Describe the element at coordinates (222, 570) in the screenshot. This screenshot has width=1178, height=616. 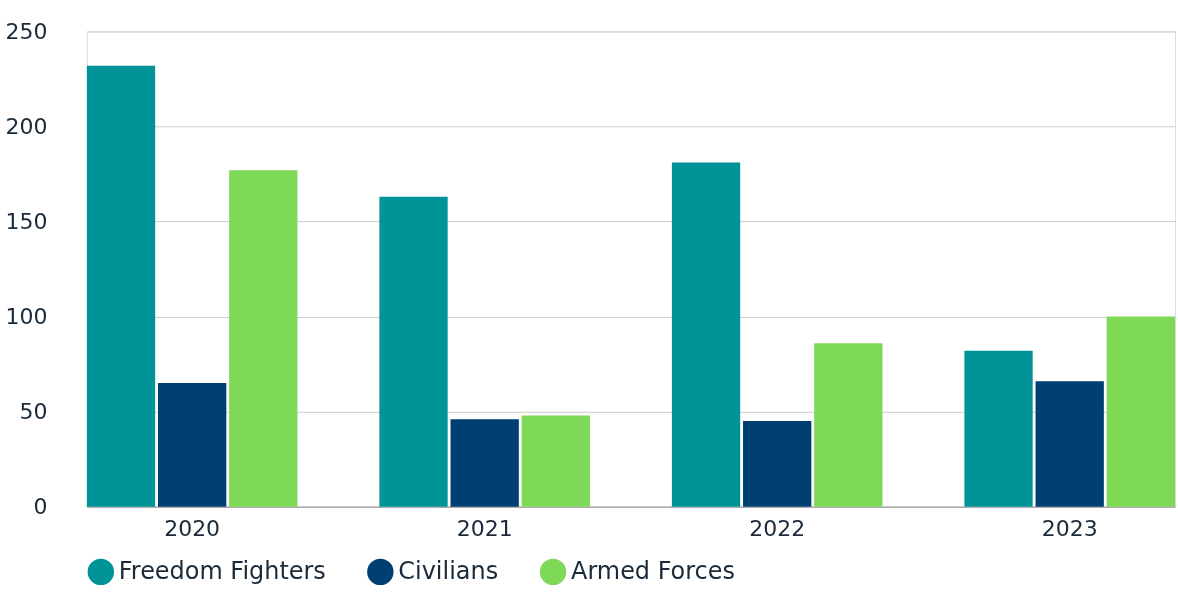
I see `legend-label: Freedom Fighters` at that location.